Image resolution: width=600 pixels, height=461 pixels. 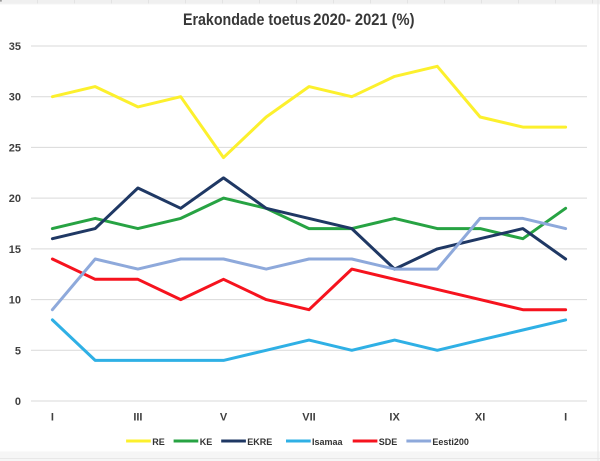 I want to click on svg-text: Isamaa, so click(x=328, y=442).